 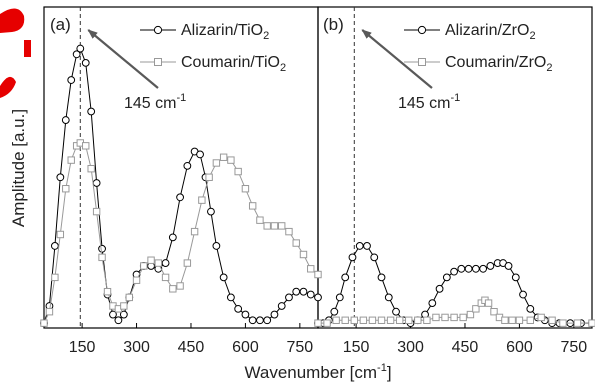 I want to click on legend-label-main: Coumarin/TiO, so click(x=230, y=62).